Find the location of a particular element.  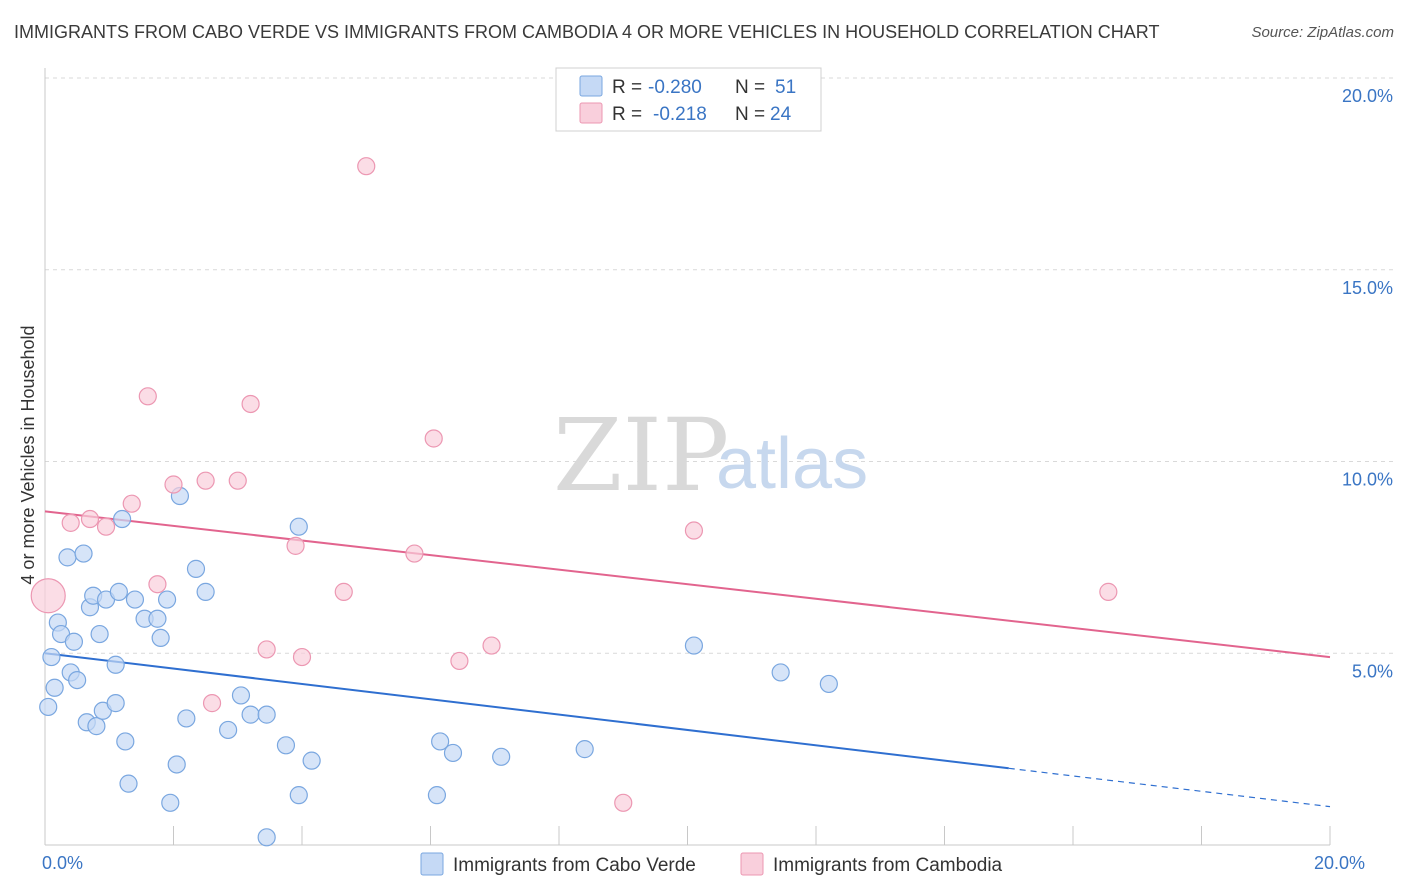

bottom-legend-label-blue: Immigrants from Cabo Verde is located at coordinates (574, 865).